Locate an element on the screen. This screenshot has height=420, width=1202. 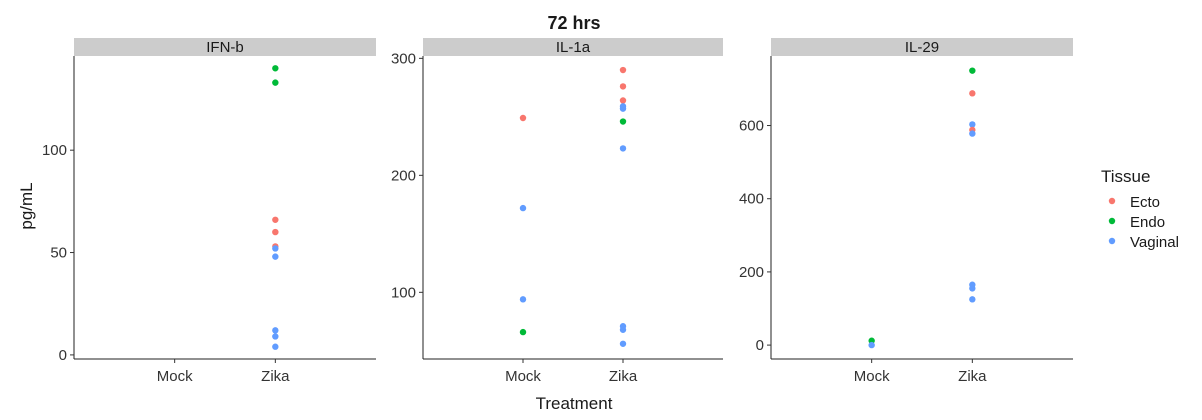
y-tick-label: 300 is located at coordinates (403, 58).